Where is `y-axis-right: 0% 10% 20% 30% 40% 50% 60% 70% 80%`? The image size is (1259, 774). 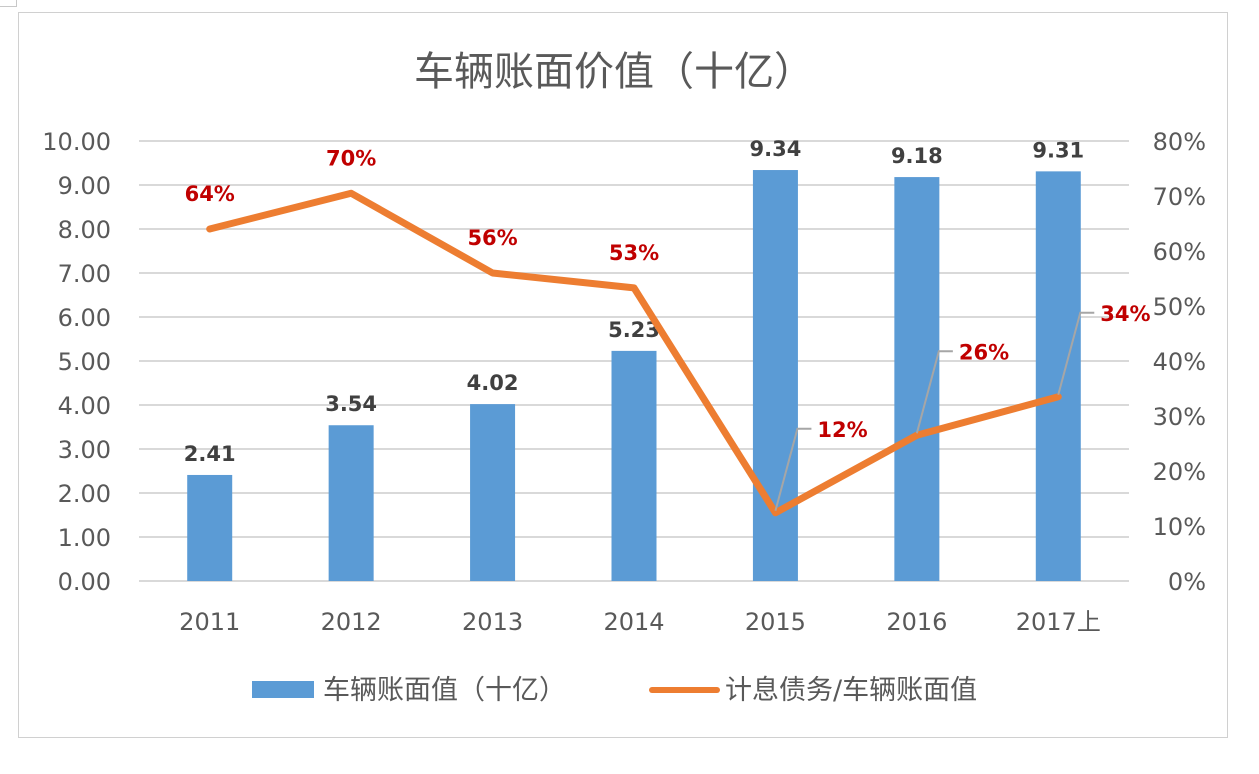
y-axis-right: 0% 10% 20% 30% 40% 50% 60% 70% 80% is located at coordinates (1179, 362).